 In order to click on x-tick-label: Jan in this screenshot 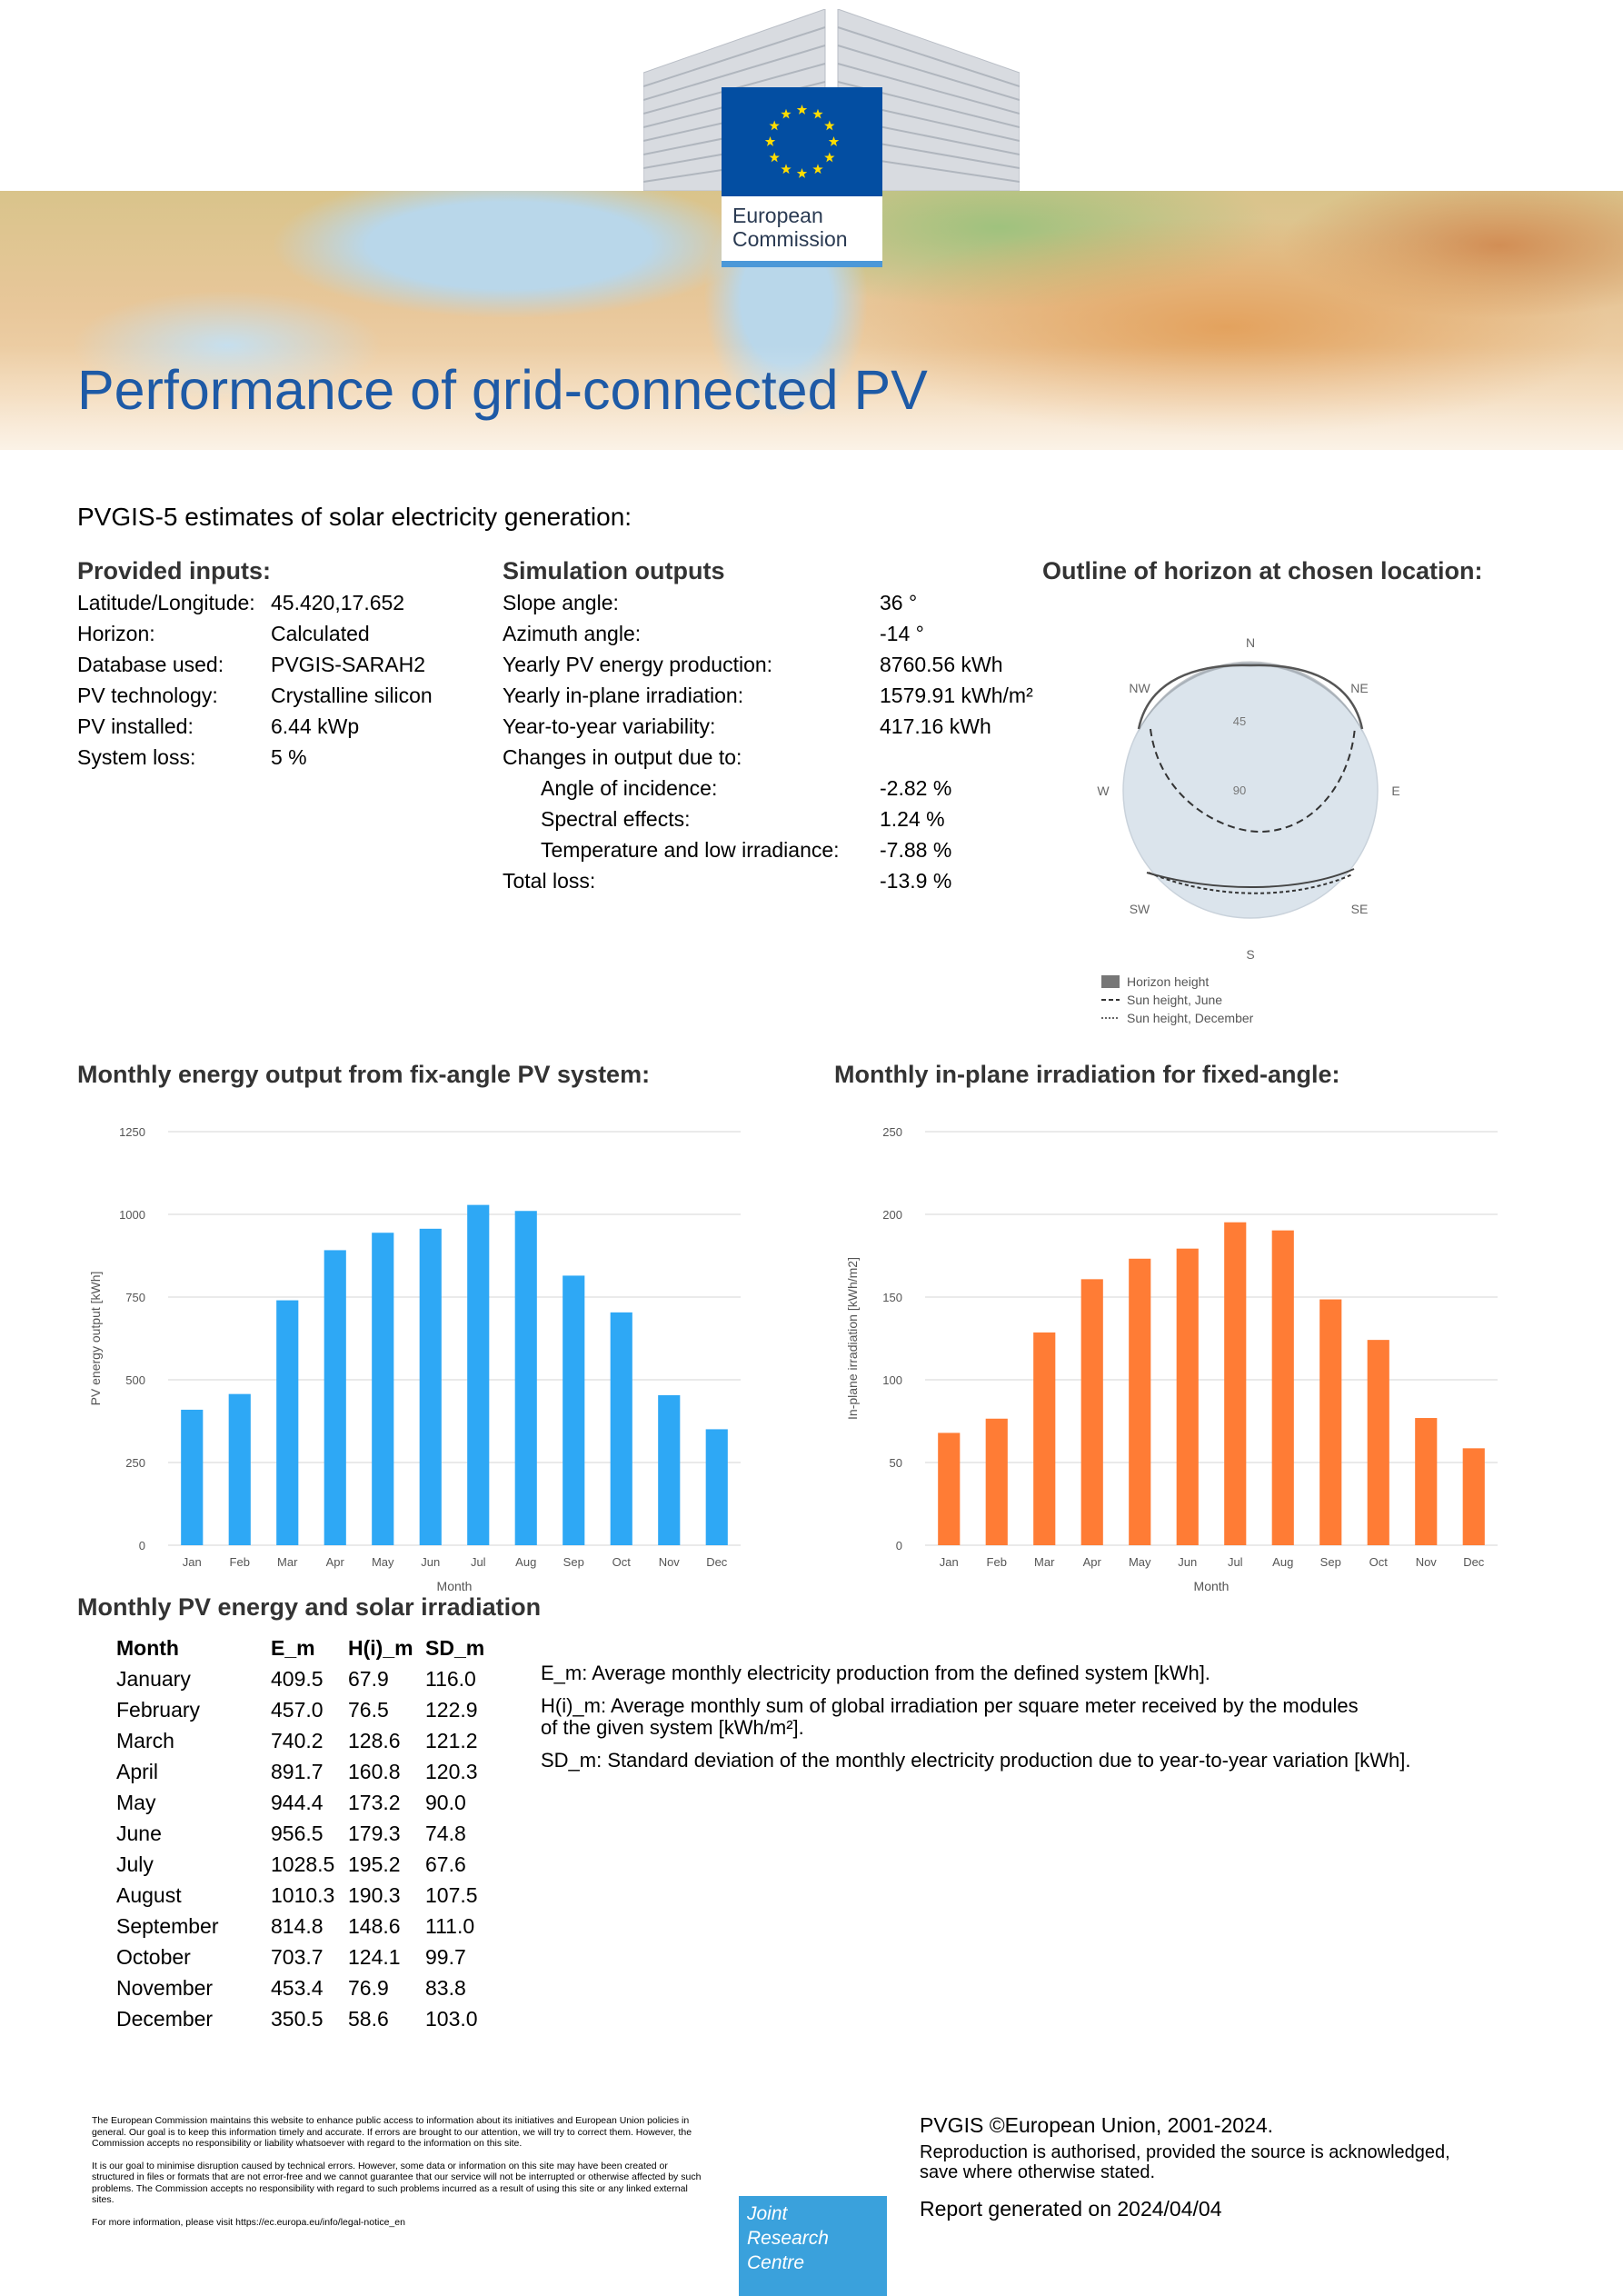, I will do `click(193, 1562)`.